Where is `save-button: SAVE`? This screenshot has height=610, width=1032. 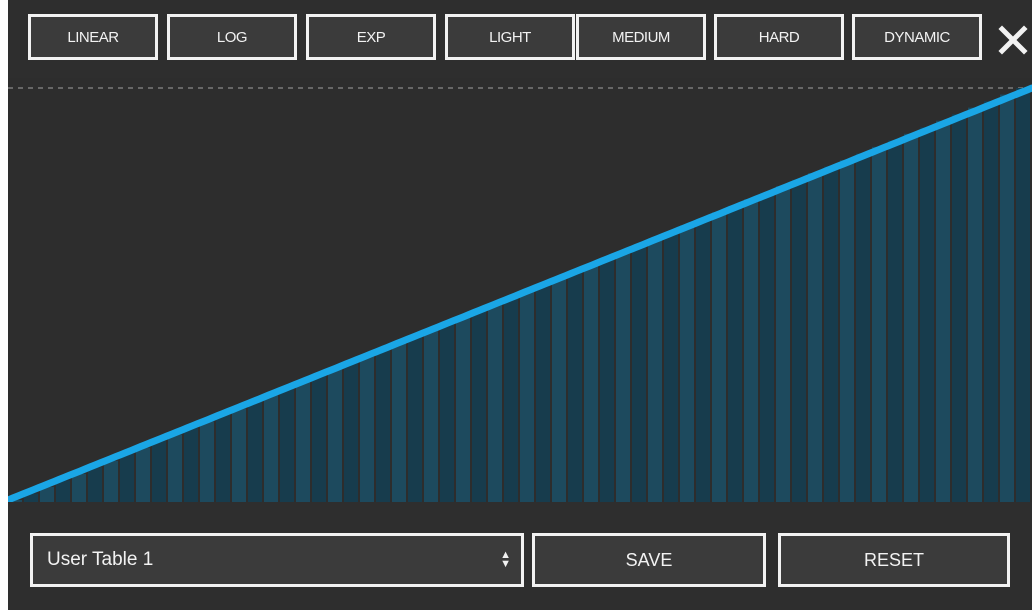 save-button: SAVE is located at coordinates (649, 560).